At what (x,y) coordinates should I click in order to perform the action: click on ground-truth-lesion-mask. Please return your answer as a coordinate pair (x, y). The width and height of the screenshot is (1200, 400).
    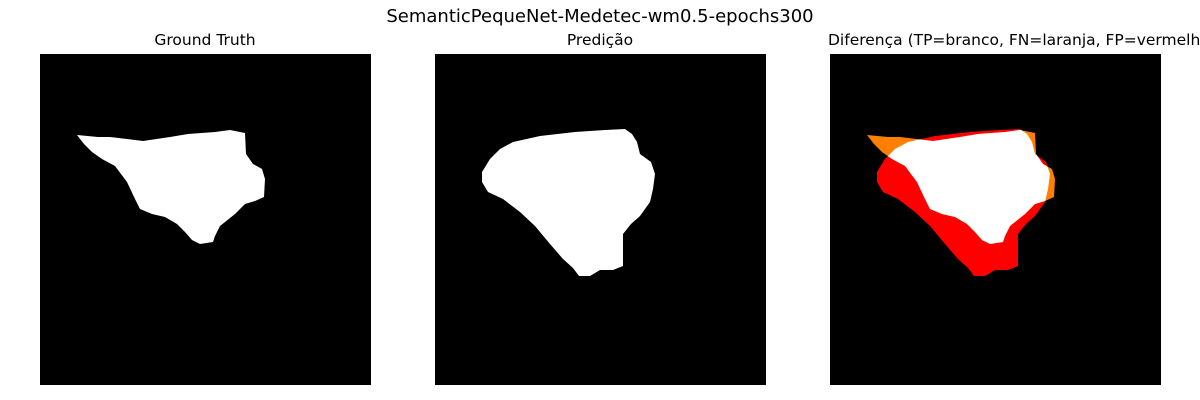
    Looking at the image, I should click on (171, 187).